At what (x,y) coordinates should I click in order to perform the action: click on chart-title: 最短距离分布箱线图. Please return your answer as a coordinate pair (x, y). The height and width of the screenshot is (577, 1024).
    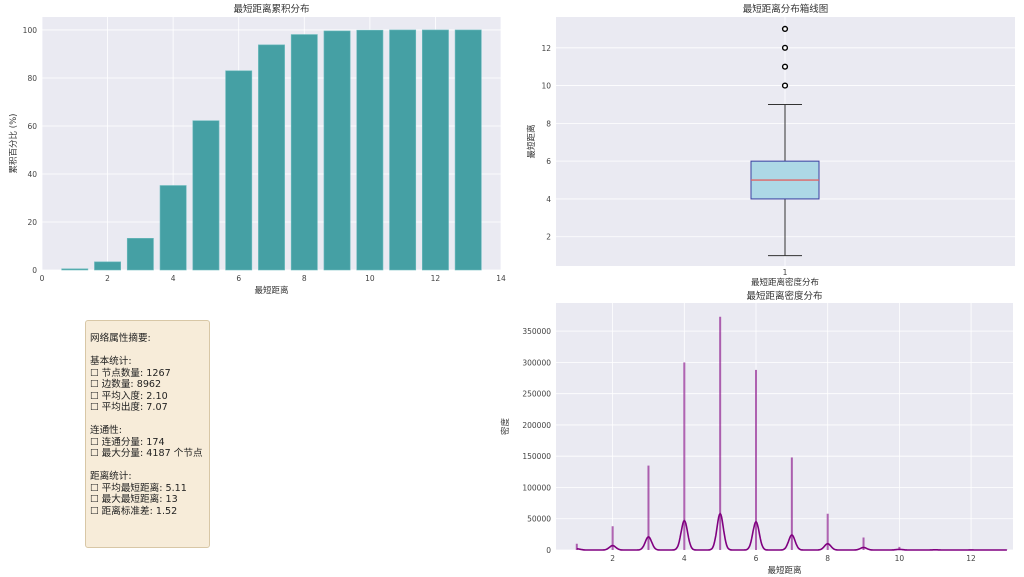
    Looking at the image, I should click on (786, 9).